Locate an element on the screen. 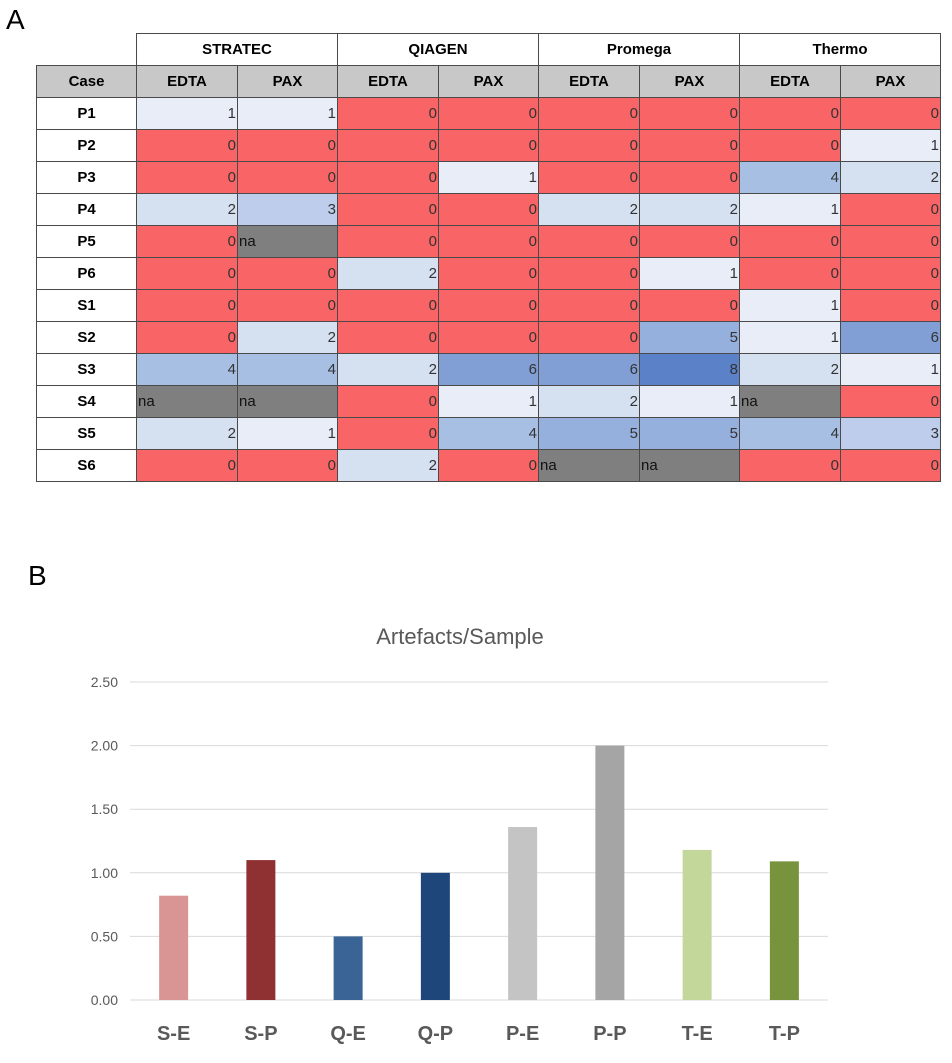 This screenshot has height=1063, width=952. bar-q-p is located at coordinates (435, 936).